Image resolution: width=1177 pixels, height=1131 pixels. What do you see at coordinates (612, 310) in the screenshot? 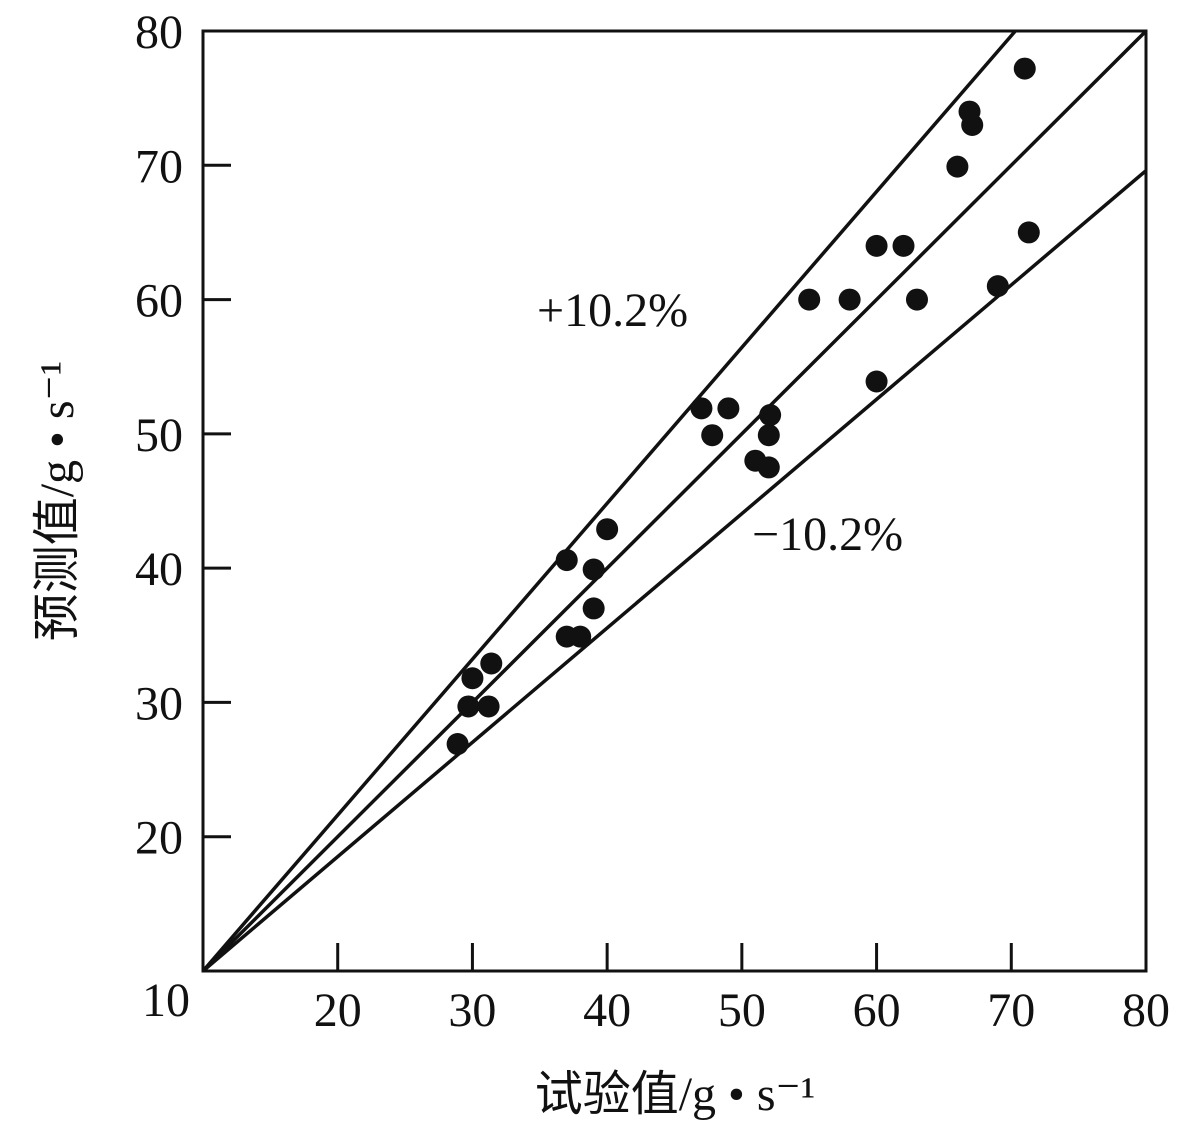
I see `annotation: +10.2%` at bounding box center [612, 310].